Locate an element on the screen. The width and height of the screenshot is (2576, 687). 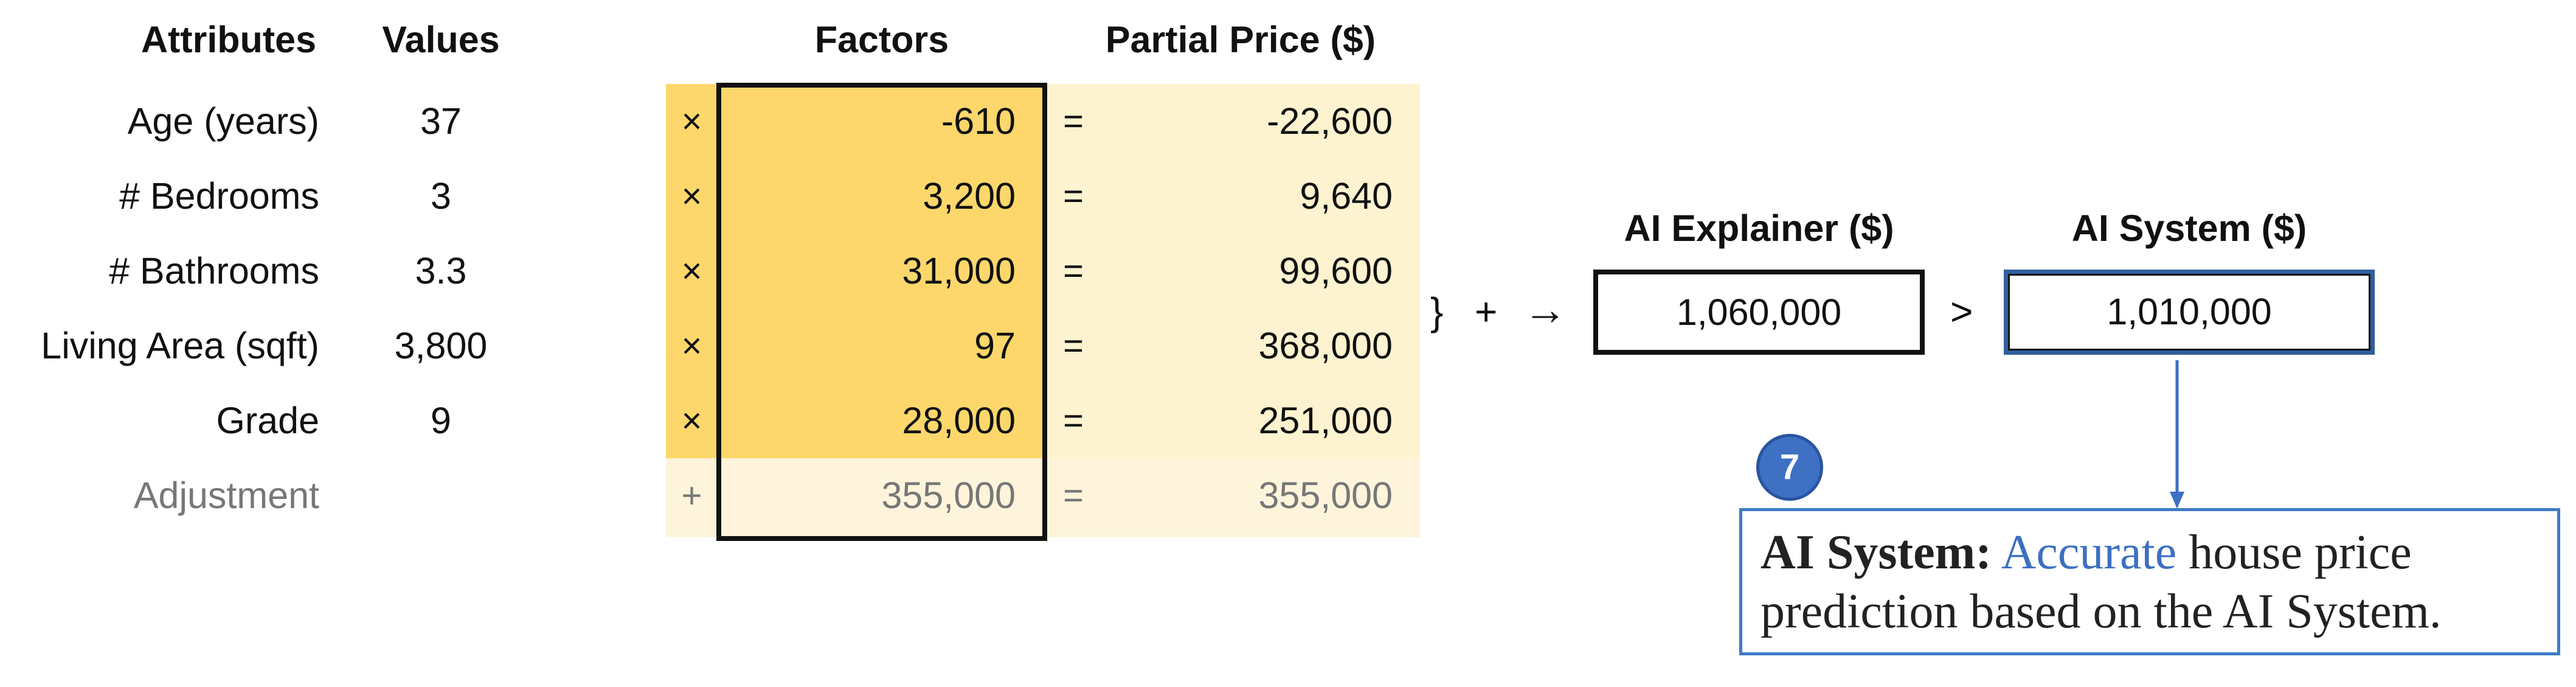
adjustment-label: Adjustment is located at coordinates (226, 496).